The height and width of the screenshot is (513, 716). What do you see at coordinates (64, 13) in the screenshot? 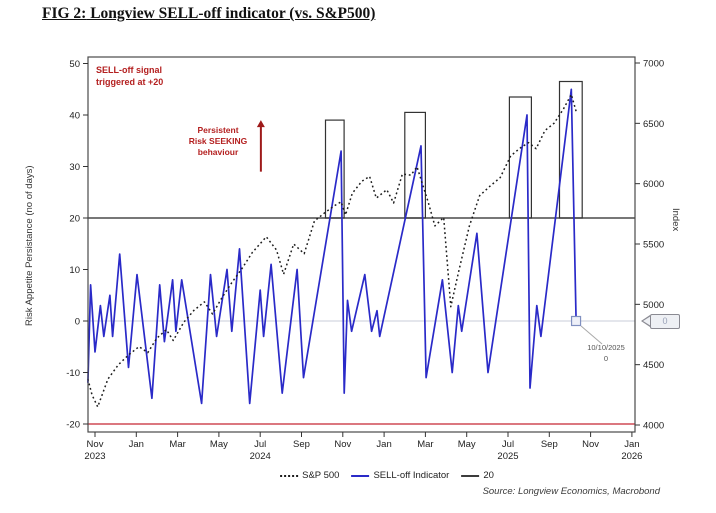
I see `figure-number: FIG 2:` at bounding box center [64, 13].